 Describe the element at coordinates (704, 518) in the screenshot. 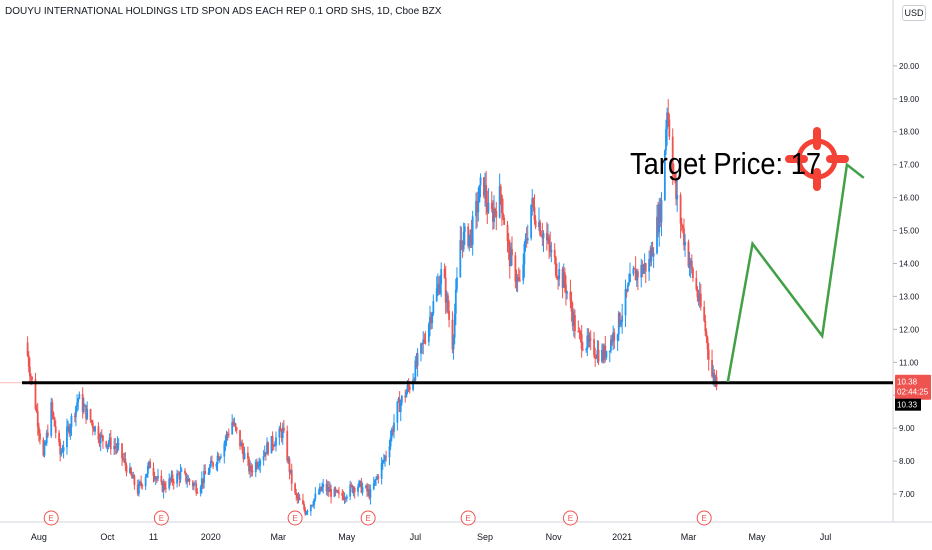

I see `earnings-marker` at that location.